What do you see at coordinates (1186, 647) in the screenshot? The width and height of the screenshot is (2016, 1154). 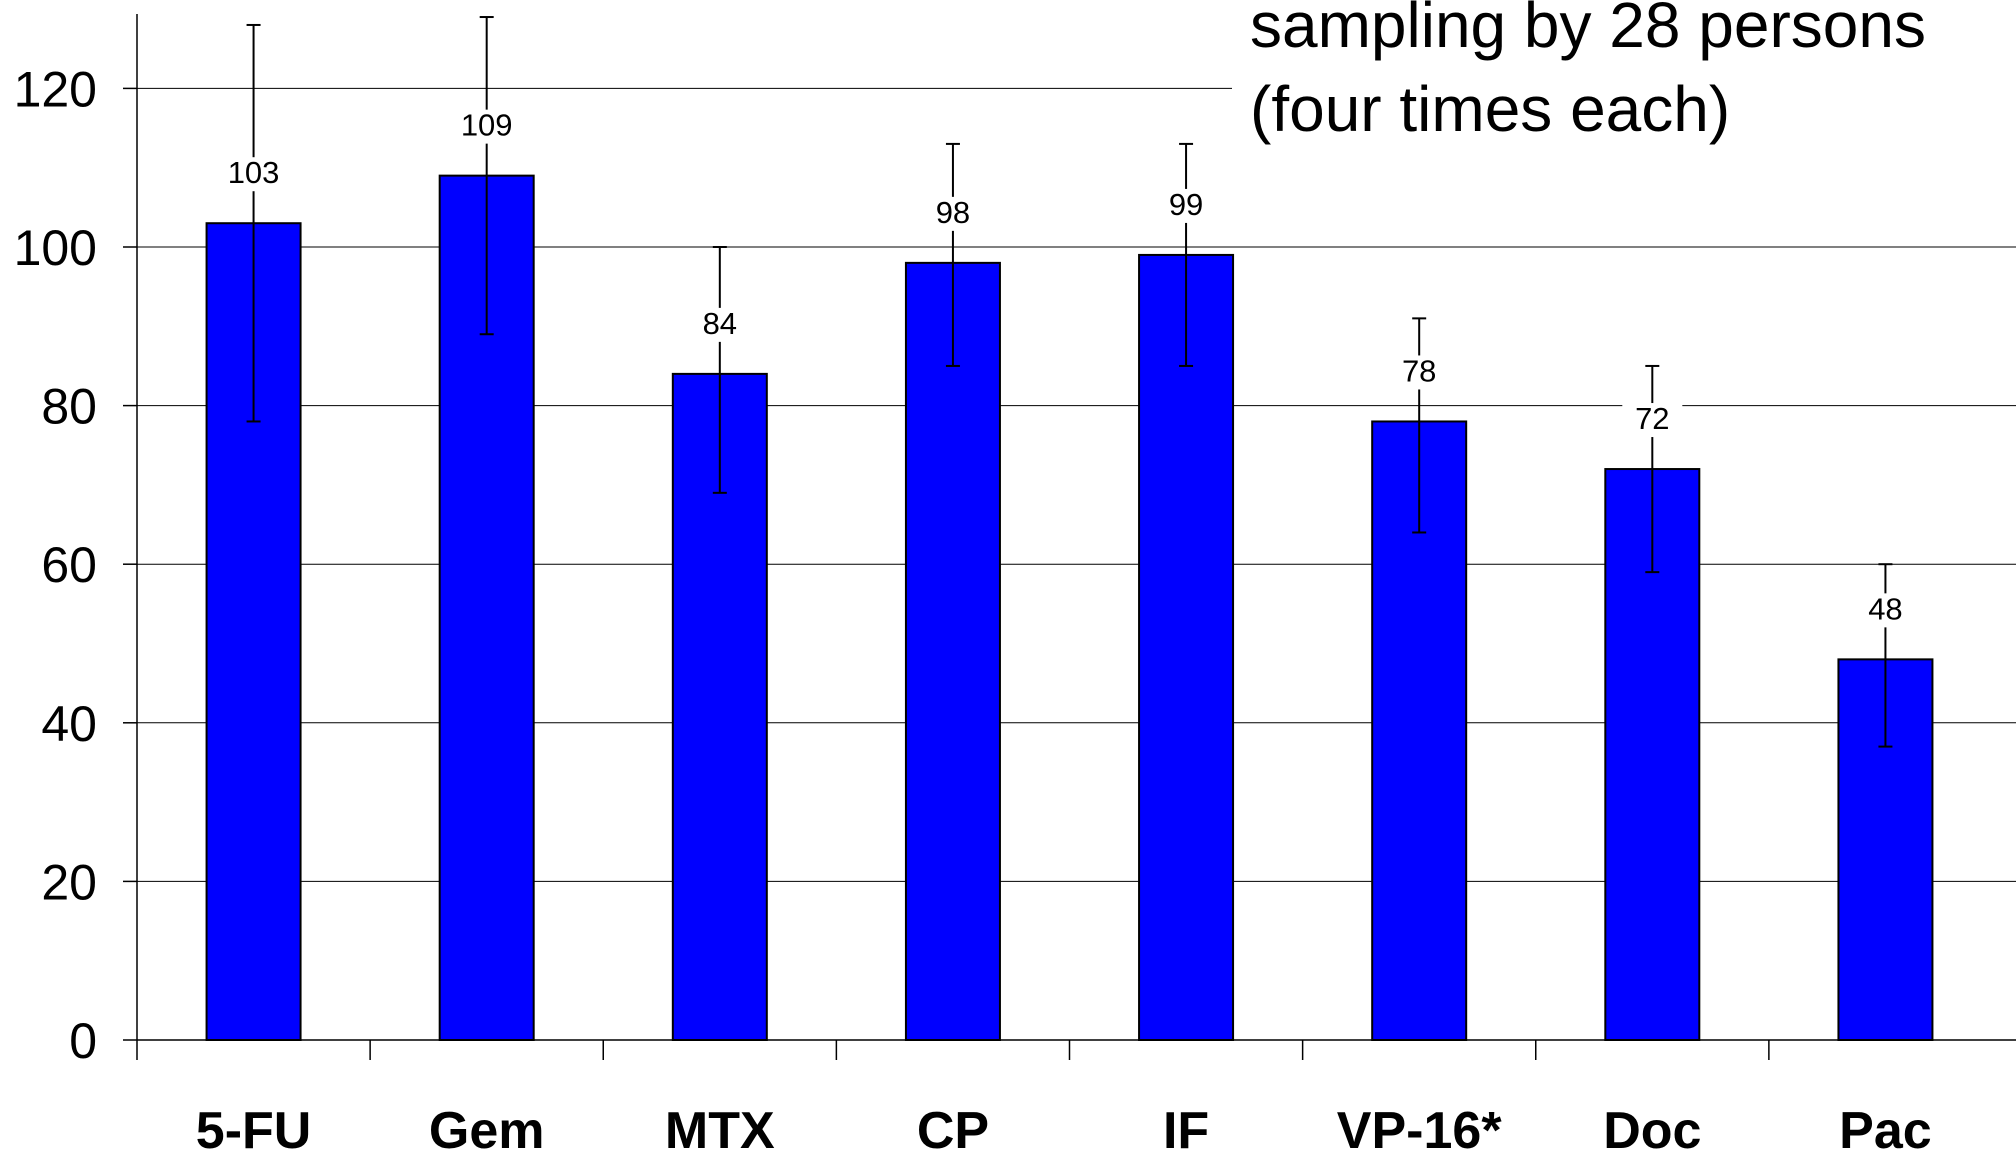 I see `bar-if` at bounding box center [1186, 647].